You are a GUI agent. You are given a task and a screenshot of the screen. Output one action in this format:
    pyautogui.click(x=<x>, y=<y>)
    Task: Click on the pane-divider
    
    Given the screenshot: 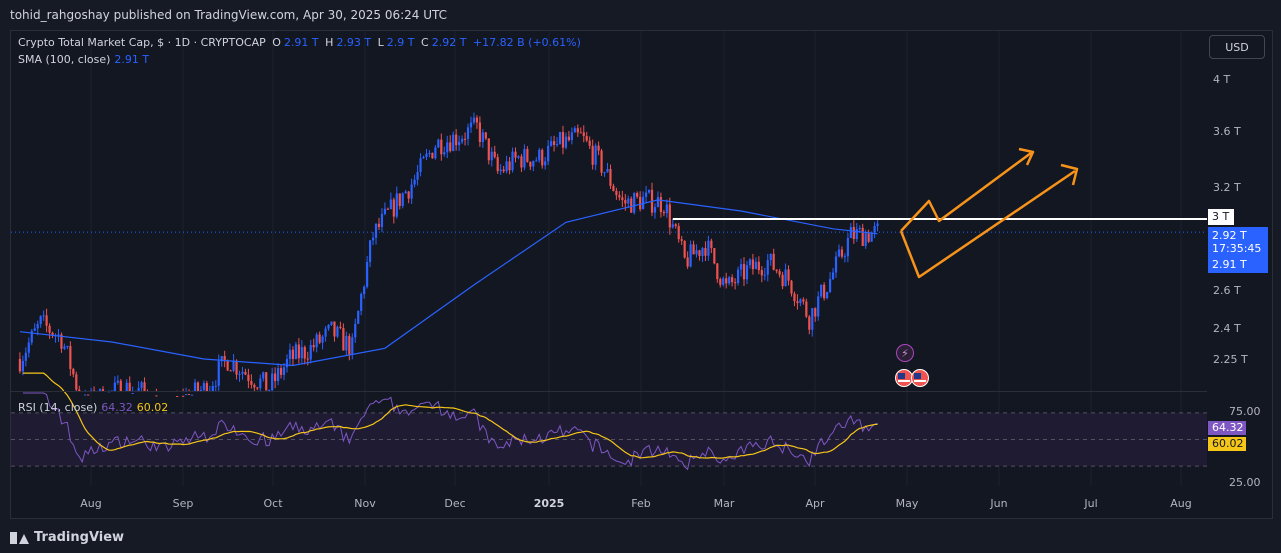 What is the action you would take?
    pyautogui.click(x=609, y=391)
    